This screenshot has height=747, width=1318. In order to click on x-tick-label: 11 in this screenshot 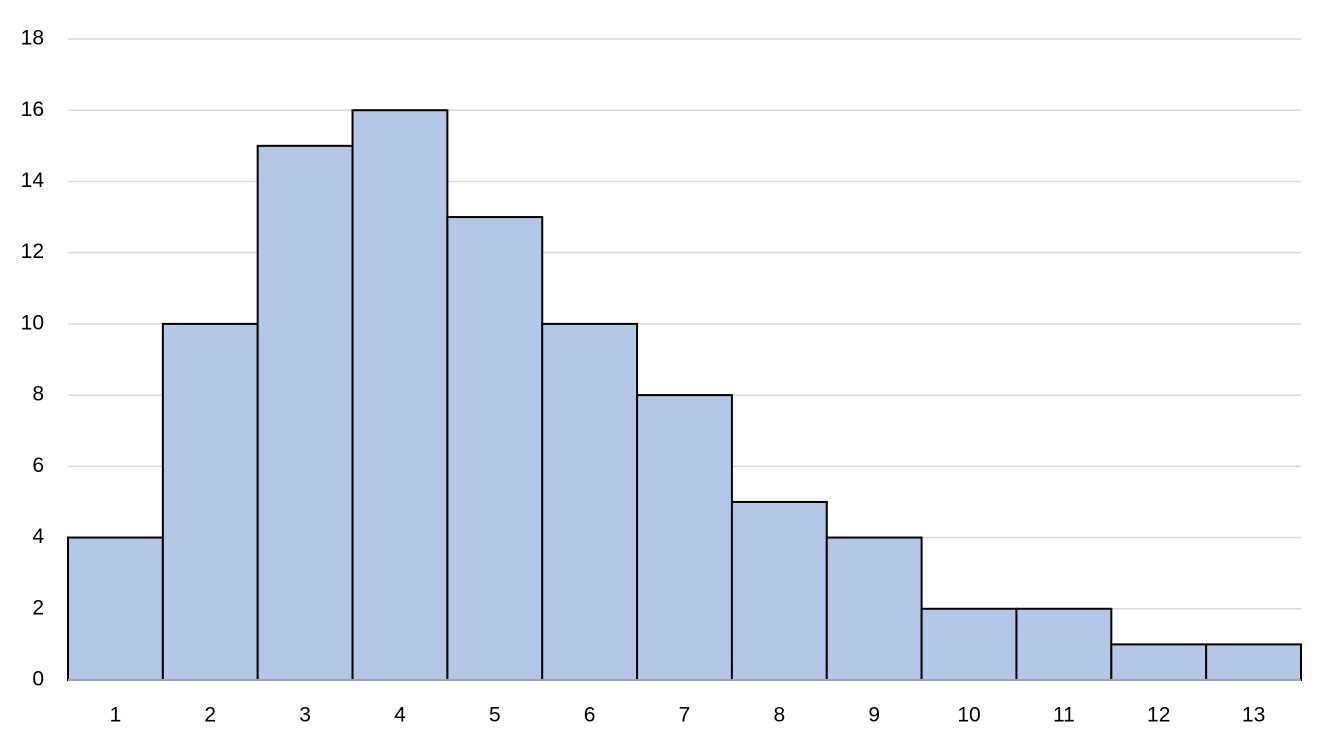, I will do `click(1064, 715)`.